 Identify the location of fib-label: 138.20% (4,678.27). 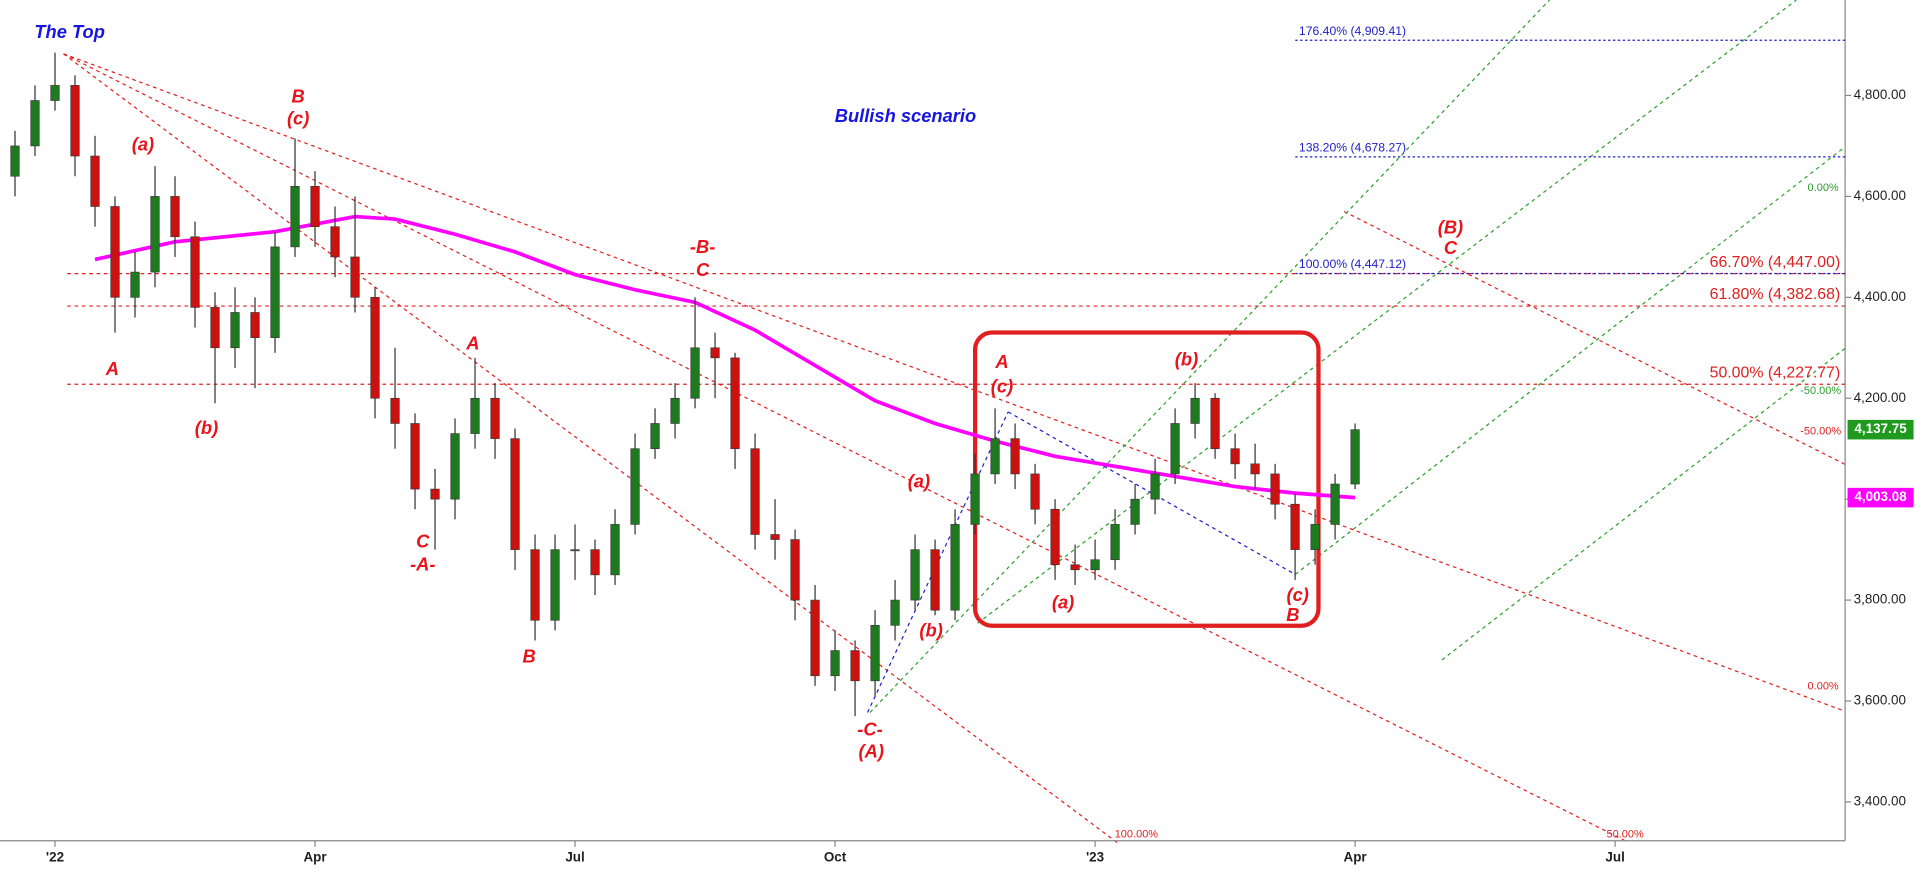
(1352, 148).